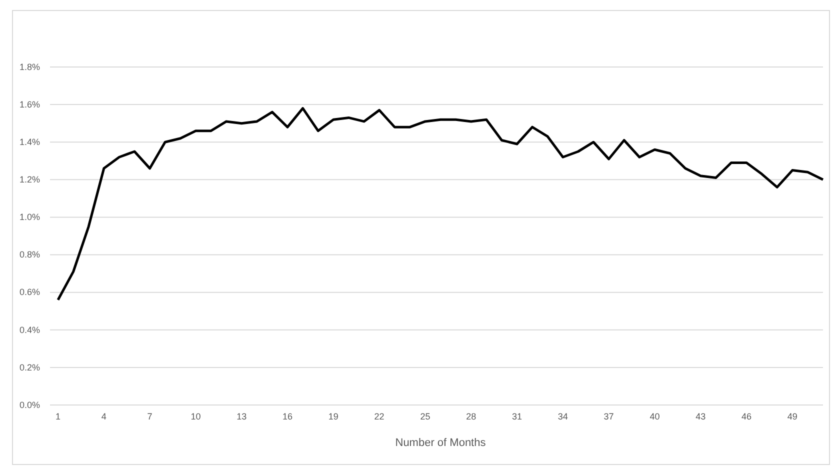  What do you see at coordinates (29, 217) in the screenshot?
I see `y-tick-label: 1.0%` at bounding box center [29, 217].